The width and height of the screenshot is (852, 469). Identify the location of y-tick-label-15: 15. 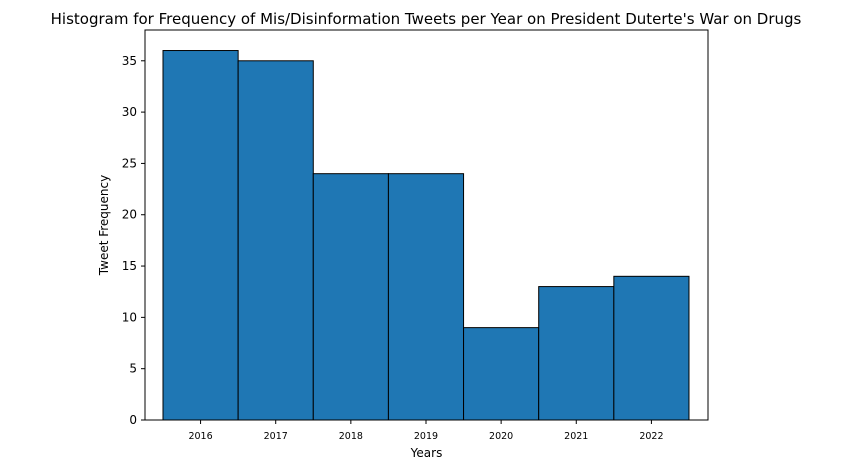
(129, 266).